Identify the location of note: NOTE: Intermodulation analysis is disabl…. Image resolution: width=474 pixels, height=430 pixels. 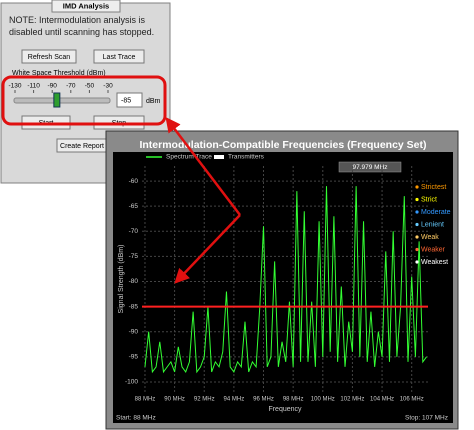
(82, 26).